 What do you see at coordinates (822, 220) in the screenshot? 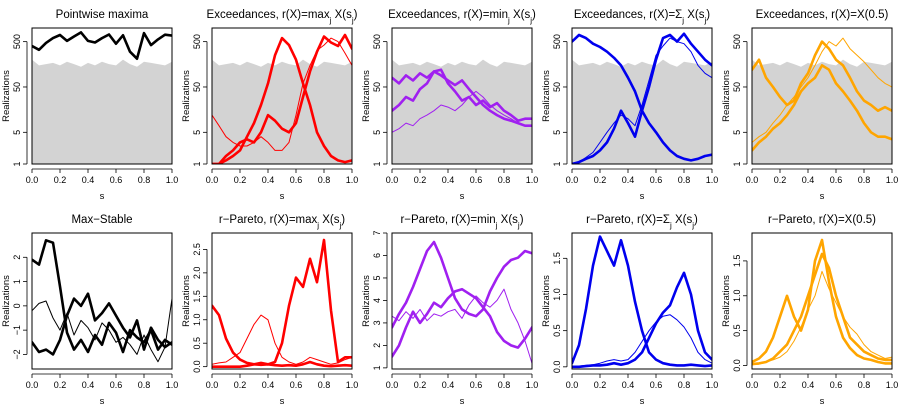
I see `title-text: r−Pareto, r(X)=X(0.5)` at bounding box center [822, 220].